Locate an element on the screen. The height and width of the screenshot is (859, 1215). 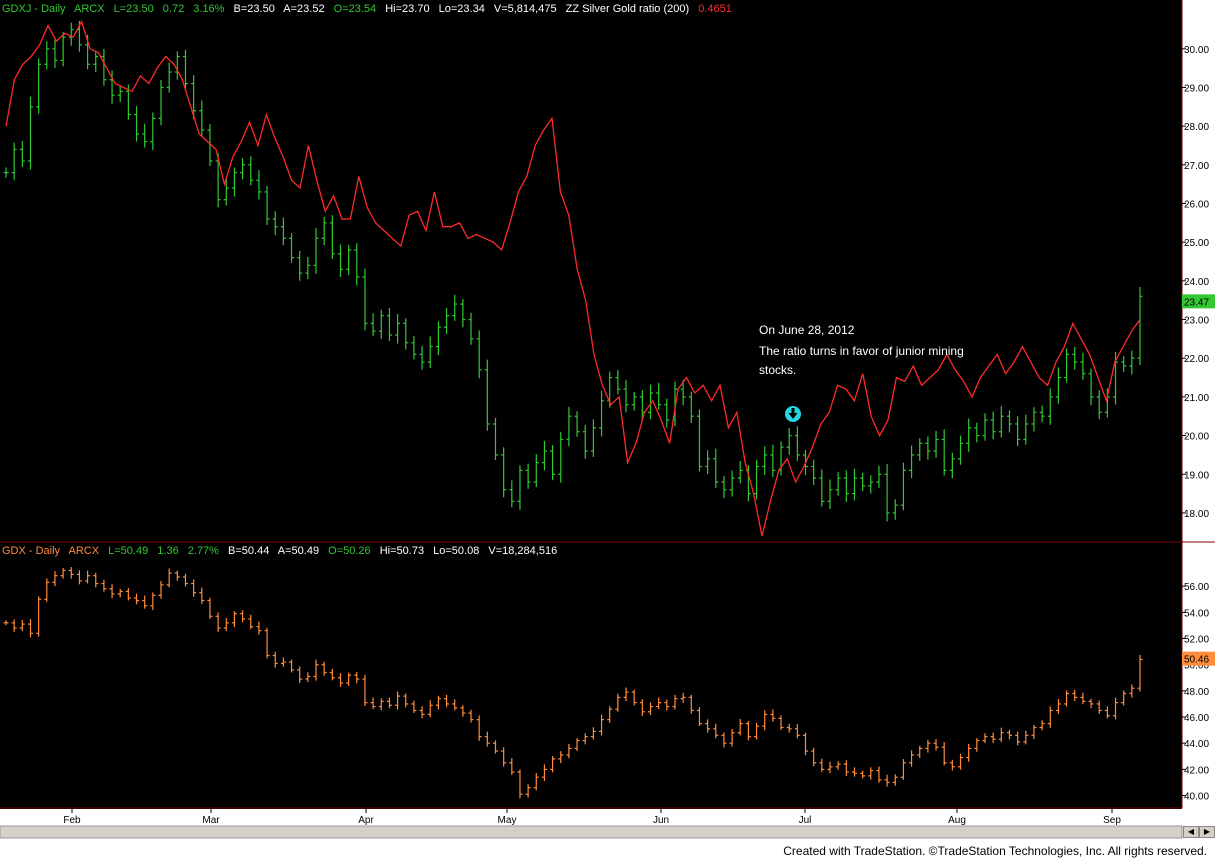
time-axis: Feb Mar Apr May Jun Jul Aug Sep is located at coordinates (591, 824).